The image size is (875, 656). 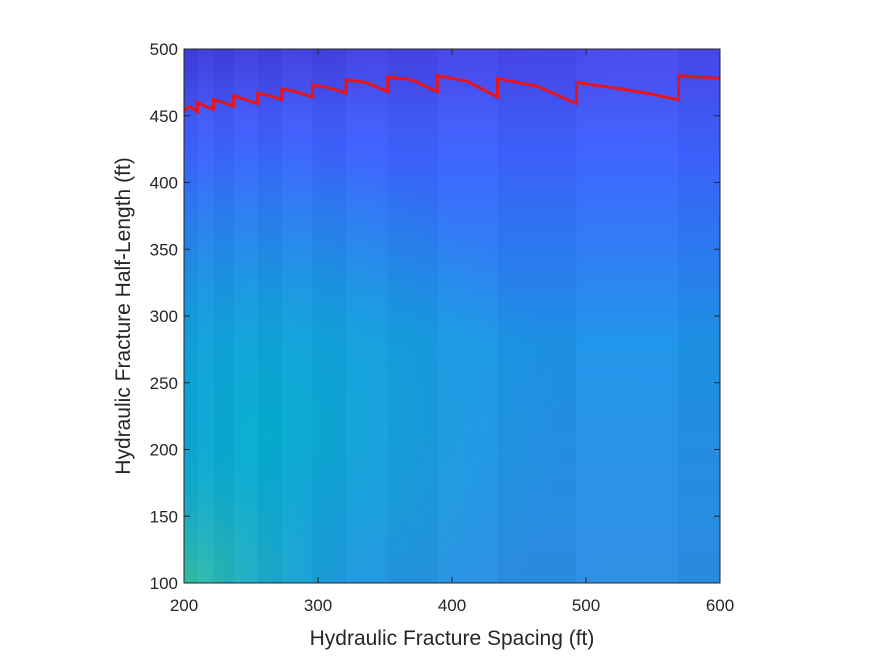 What do you see at coordinates (164, 49) in the screenshot?
I see `y-tick-label: 500` at bounding box center [164, 49].